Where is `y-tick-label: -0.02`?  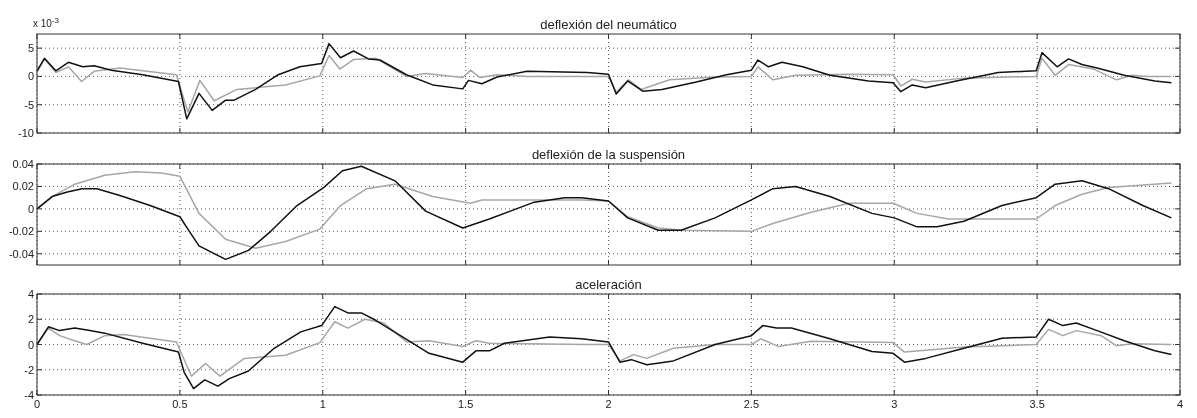
y-tick-label: -0.02 is located at coordinates (21, 231).